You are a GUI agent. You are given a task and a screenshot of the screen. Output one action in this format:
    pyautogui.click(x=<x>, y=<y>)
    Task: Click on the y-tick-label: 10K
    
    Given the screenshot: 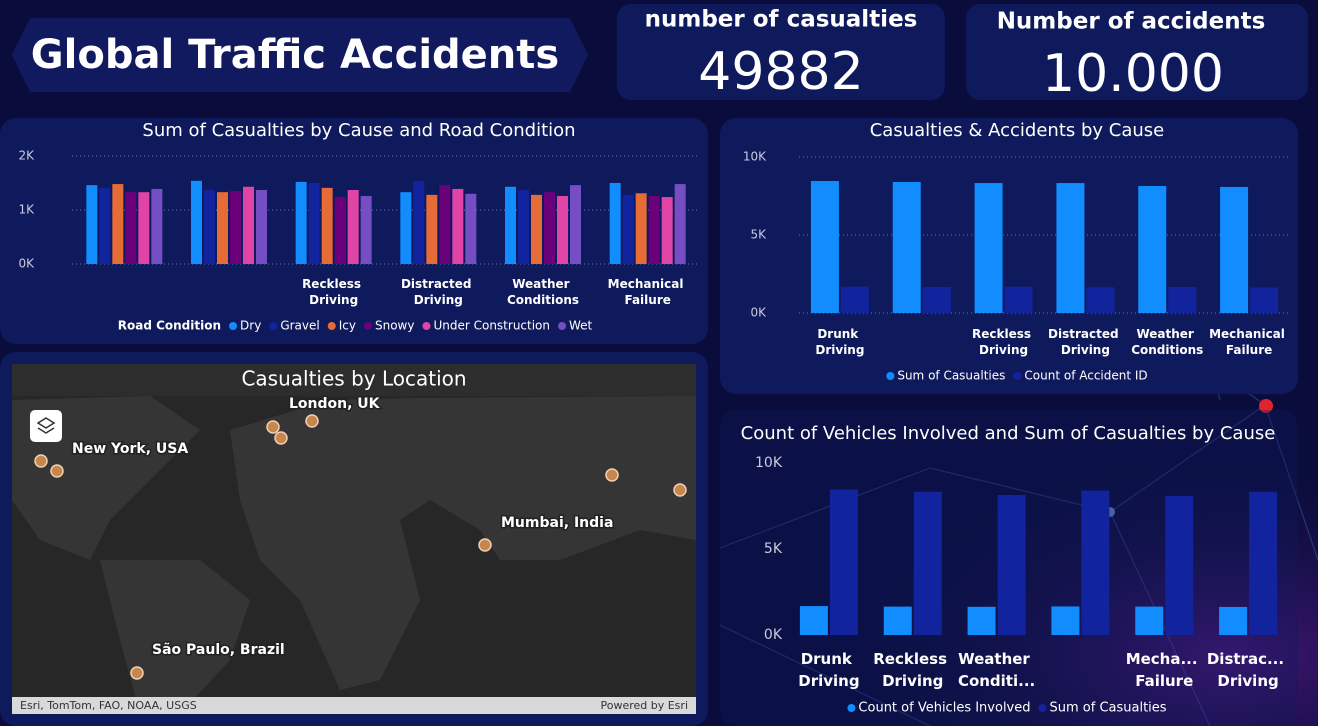 What is the action you would take?
    pyautogui.click(x=755, y=157)
    